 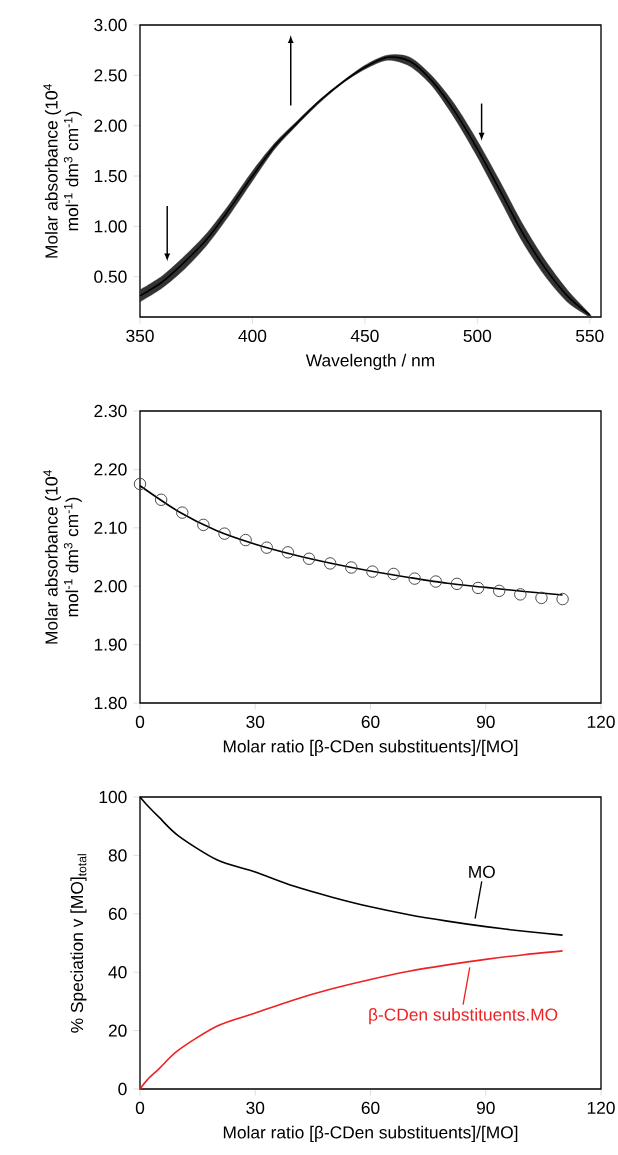 What do you see at coordinates (252, 335) in the screenshot?
I see `x-tick-label: 400` at bounding box center [252, 335].